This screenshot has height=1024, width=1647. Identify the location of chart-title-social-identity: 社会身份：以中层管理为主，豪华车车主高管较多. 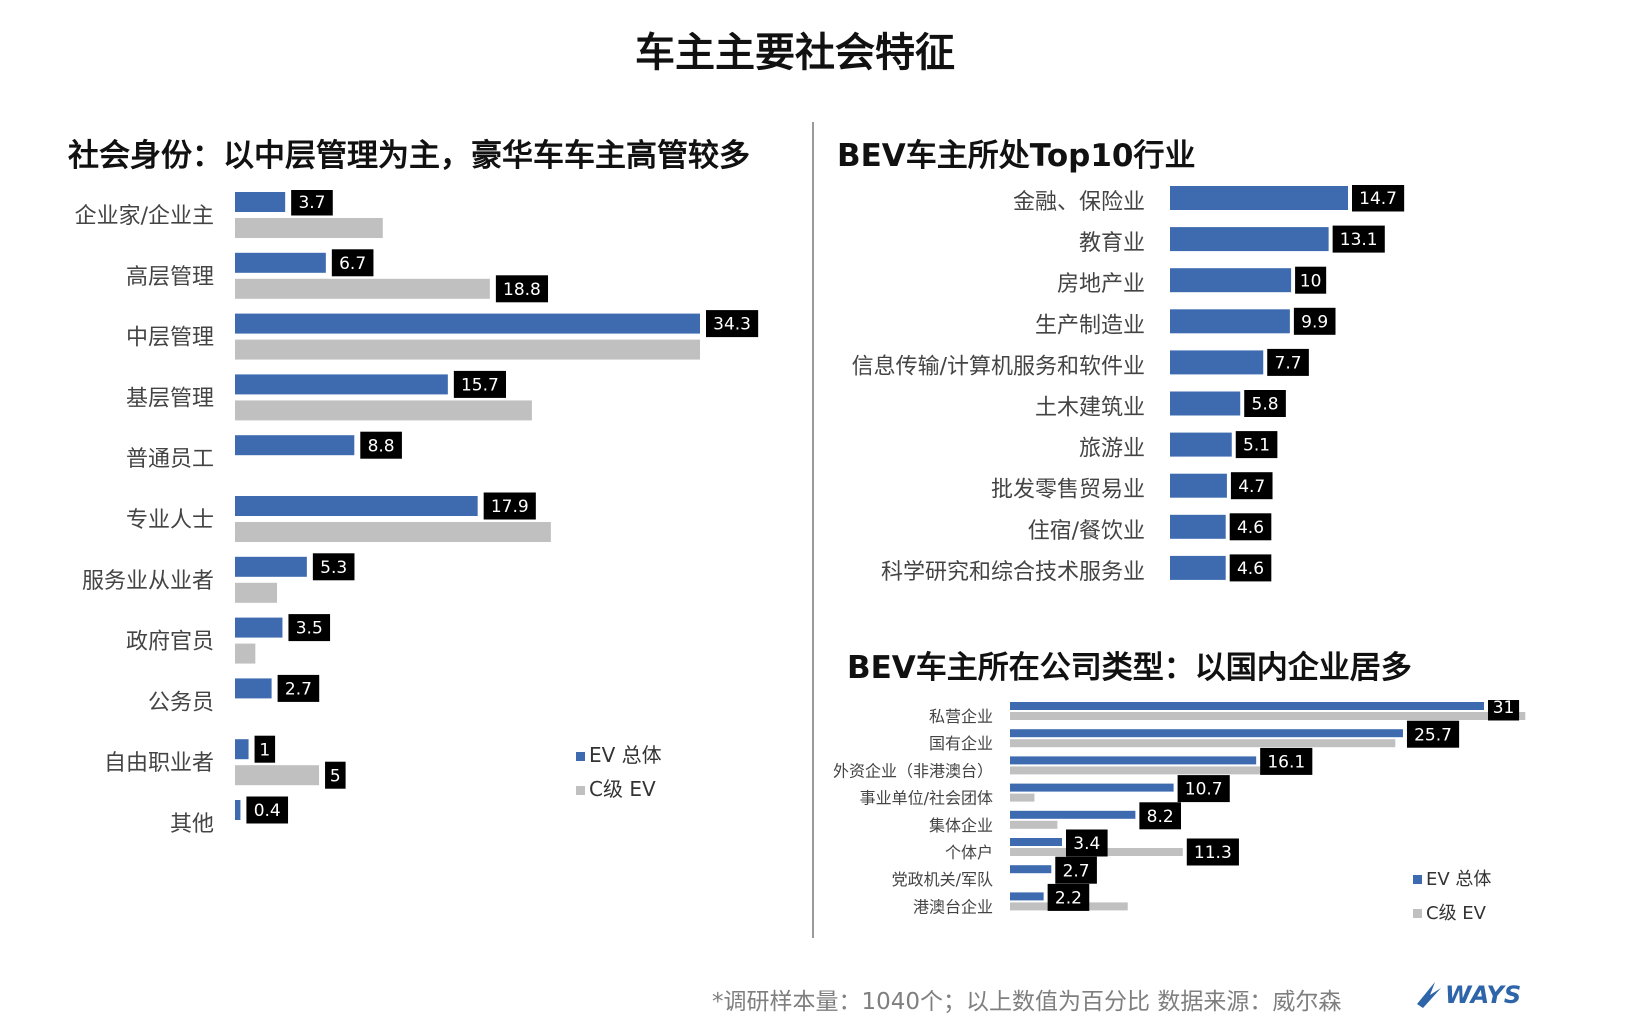
(409, 156).